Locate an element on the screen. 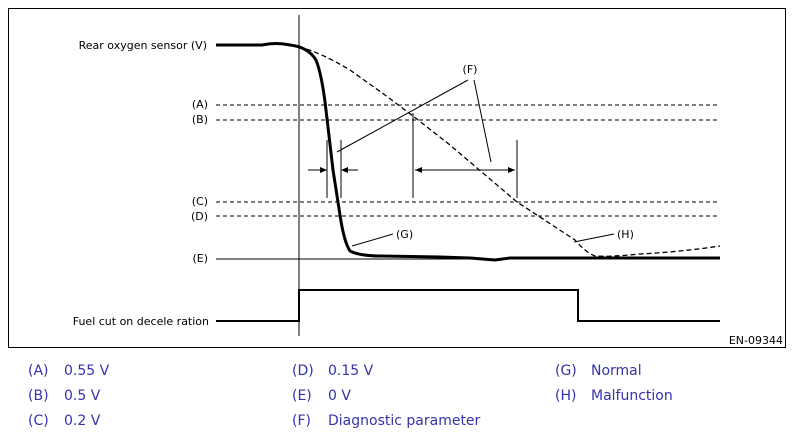 This screenshot has height=438, width=796. legend-item-d: (D) 0.15 V is located at coordinates (332, 371).